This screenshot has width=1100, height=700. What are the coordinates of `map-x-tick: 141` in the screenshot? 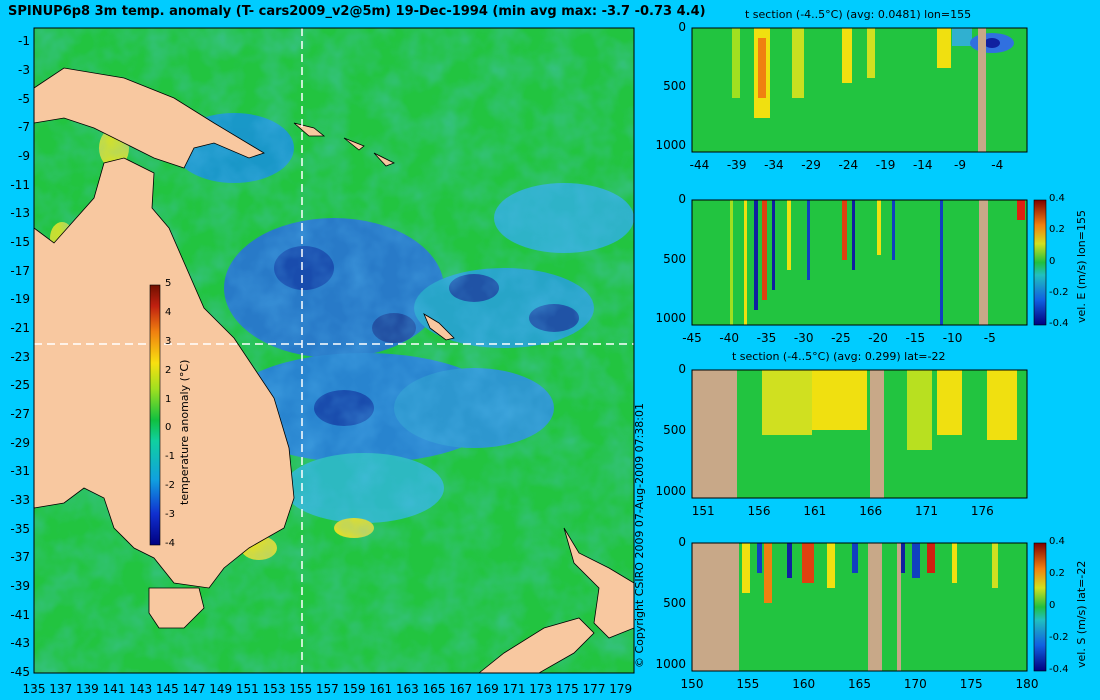 It's located at (114, 689).